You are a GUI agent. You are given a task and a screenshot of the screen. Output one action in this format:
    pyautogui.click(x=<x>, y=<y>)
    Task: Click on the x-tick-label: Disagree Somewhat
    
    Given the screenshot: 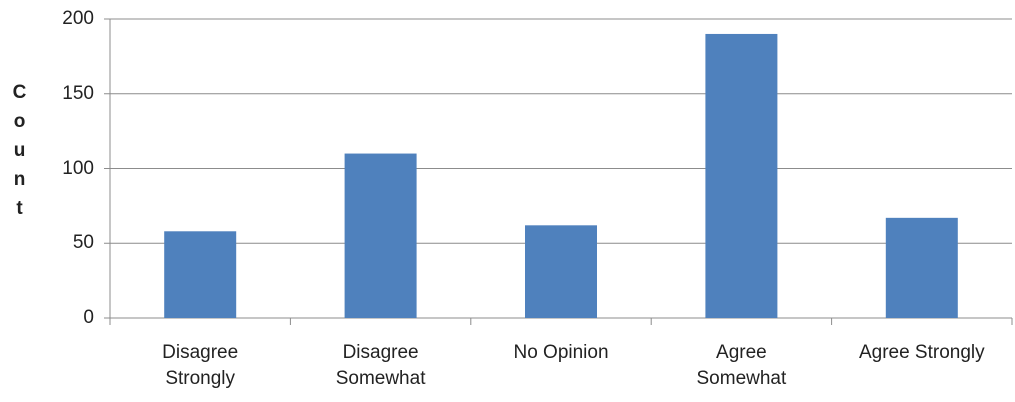 What is the action you would take?
    pyautogui.click(x=380, y=365)
    